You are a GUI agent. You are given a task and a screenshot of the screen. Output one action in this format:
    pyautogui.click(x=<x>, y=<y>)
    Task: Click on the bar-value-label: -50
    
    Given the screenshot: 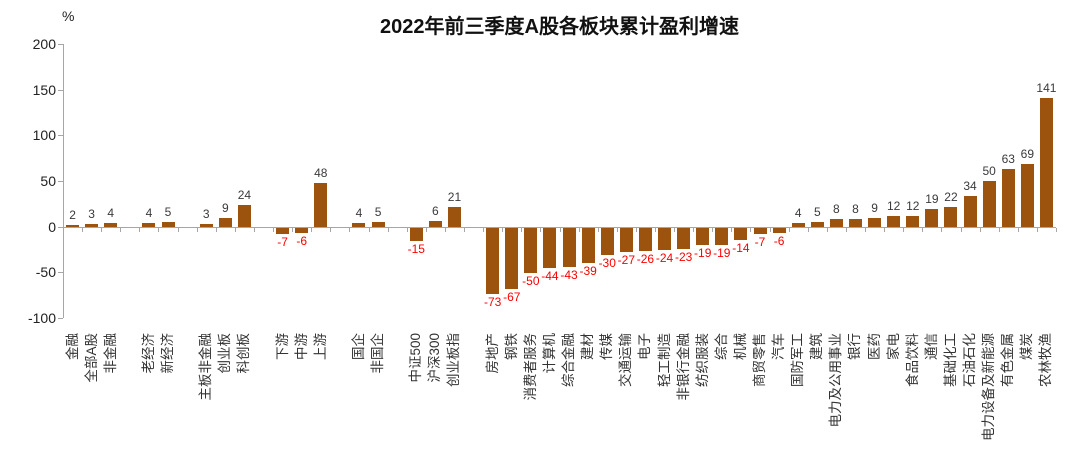 What is the action you would take?
    pyautogui.click(x=531, y=281)
    